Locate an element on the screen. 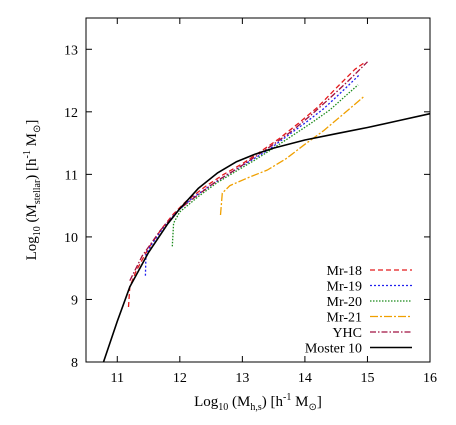 Image resolution: width=456 pixels, height=425 pixels. legend-label: Mr-20 is located at coordinates (345, 302).